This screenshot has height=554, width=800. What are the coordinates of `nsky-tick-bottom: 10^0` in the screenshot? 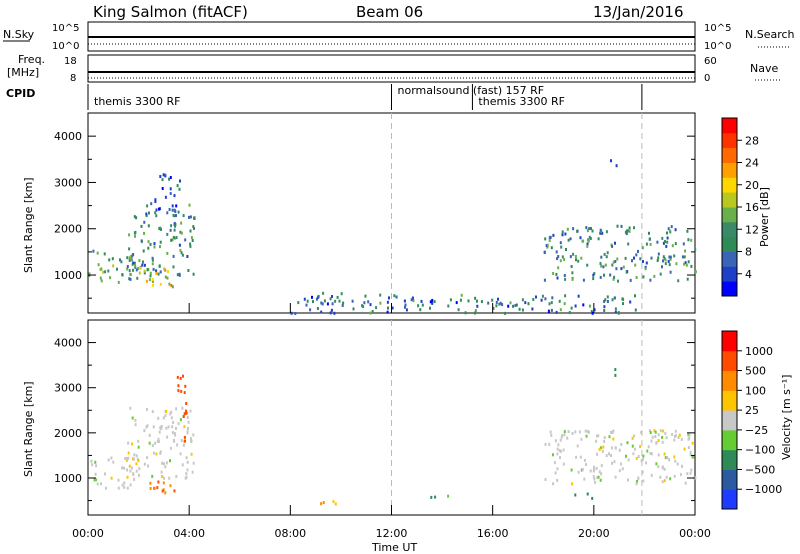 It's located at (65, 46).